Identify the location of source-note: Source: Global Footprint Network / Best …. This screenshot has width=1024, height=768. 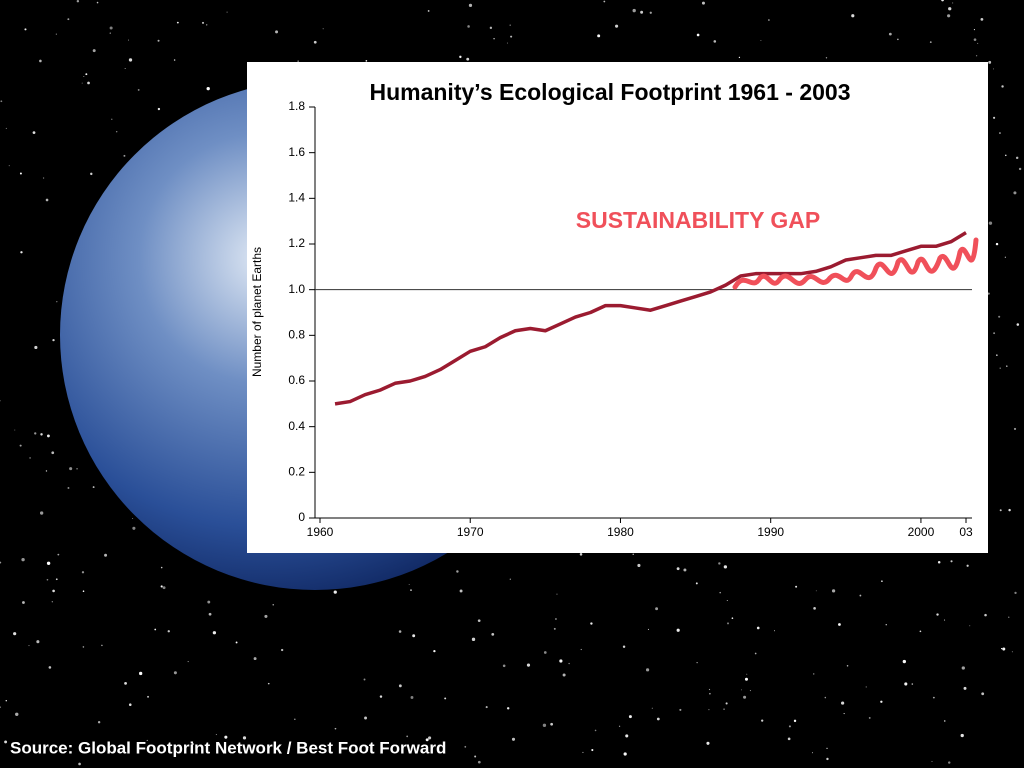
(228, 747).